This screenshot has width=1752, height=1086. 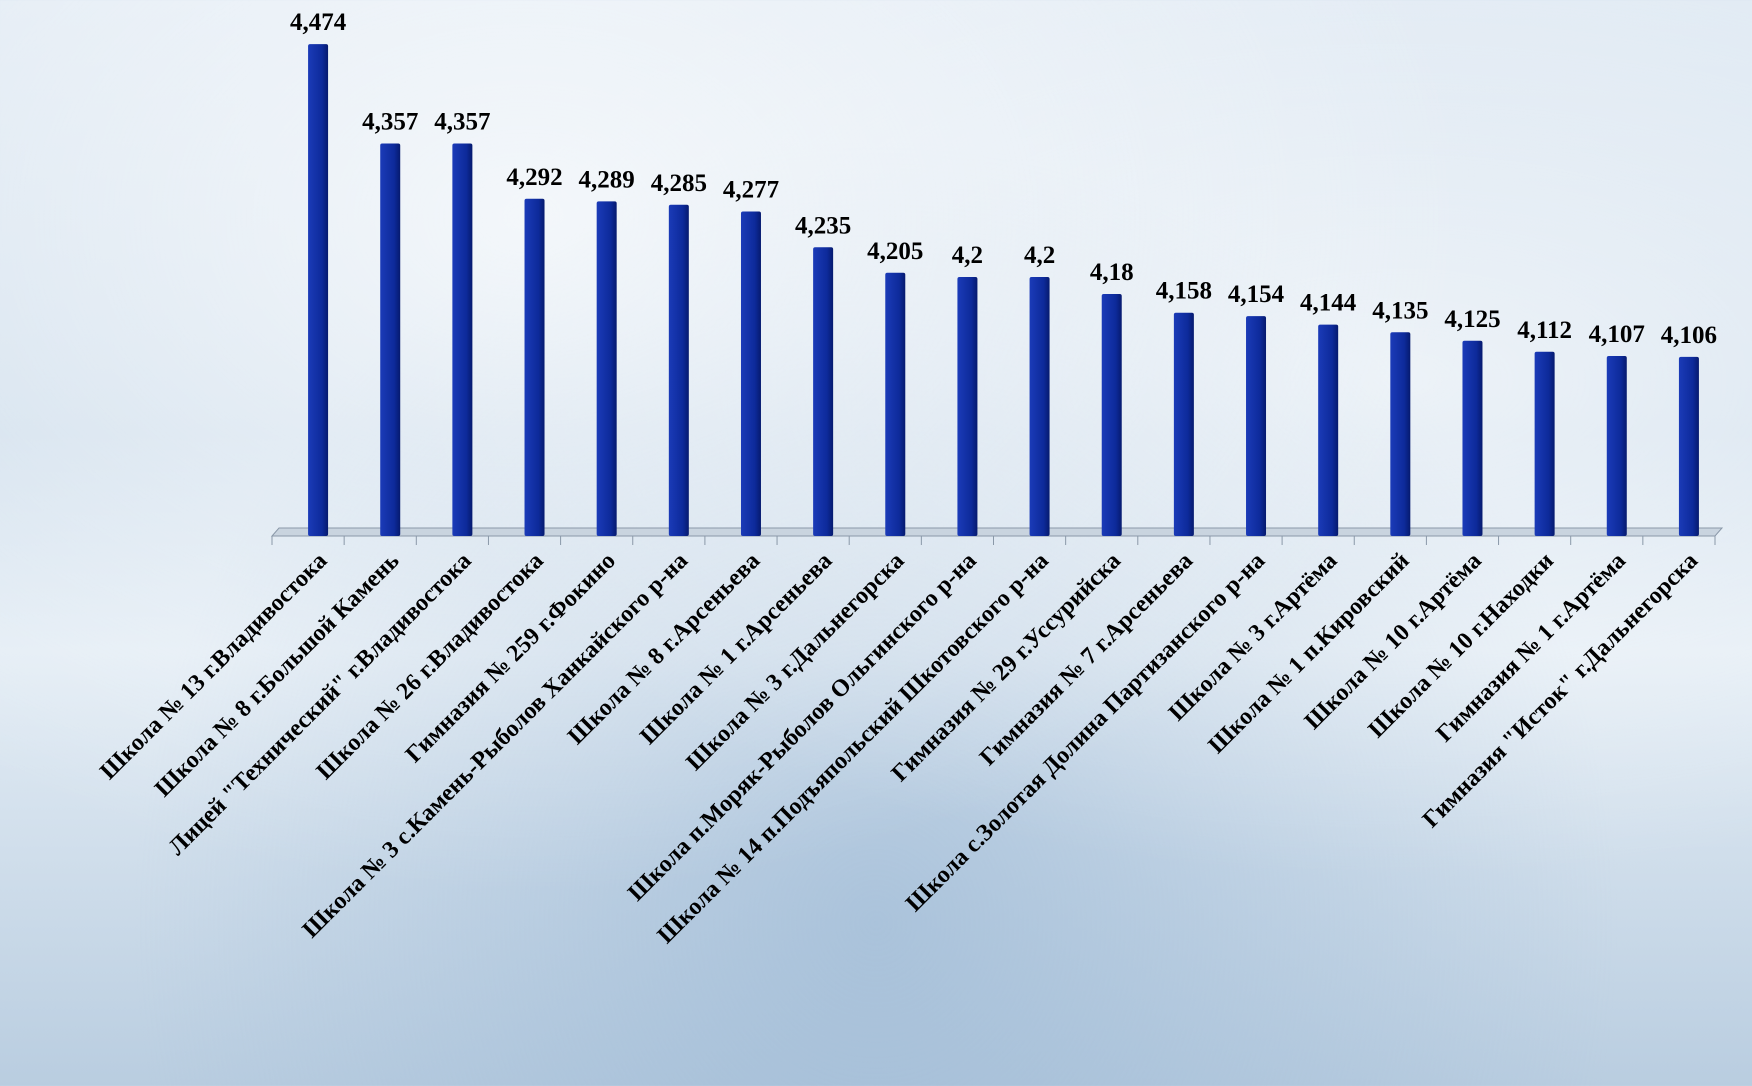 What do you see at coordinates (997, 532) in the screenshot?
I see `floor` at bounding box center [997, 532].